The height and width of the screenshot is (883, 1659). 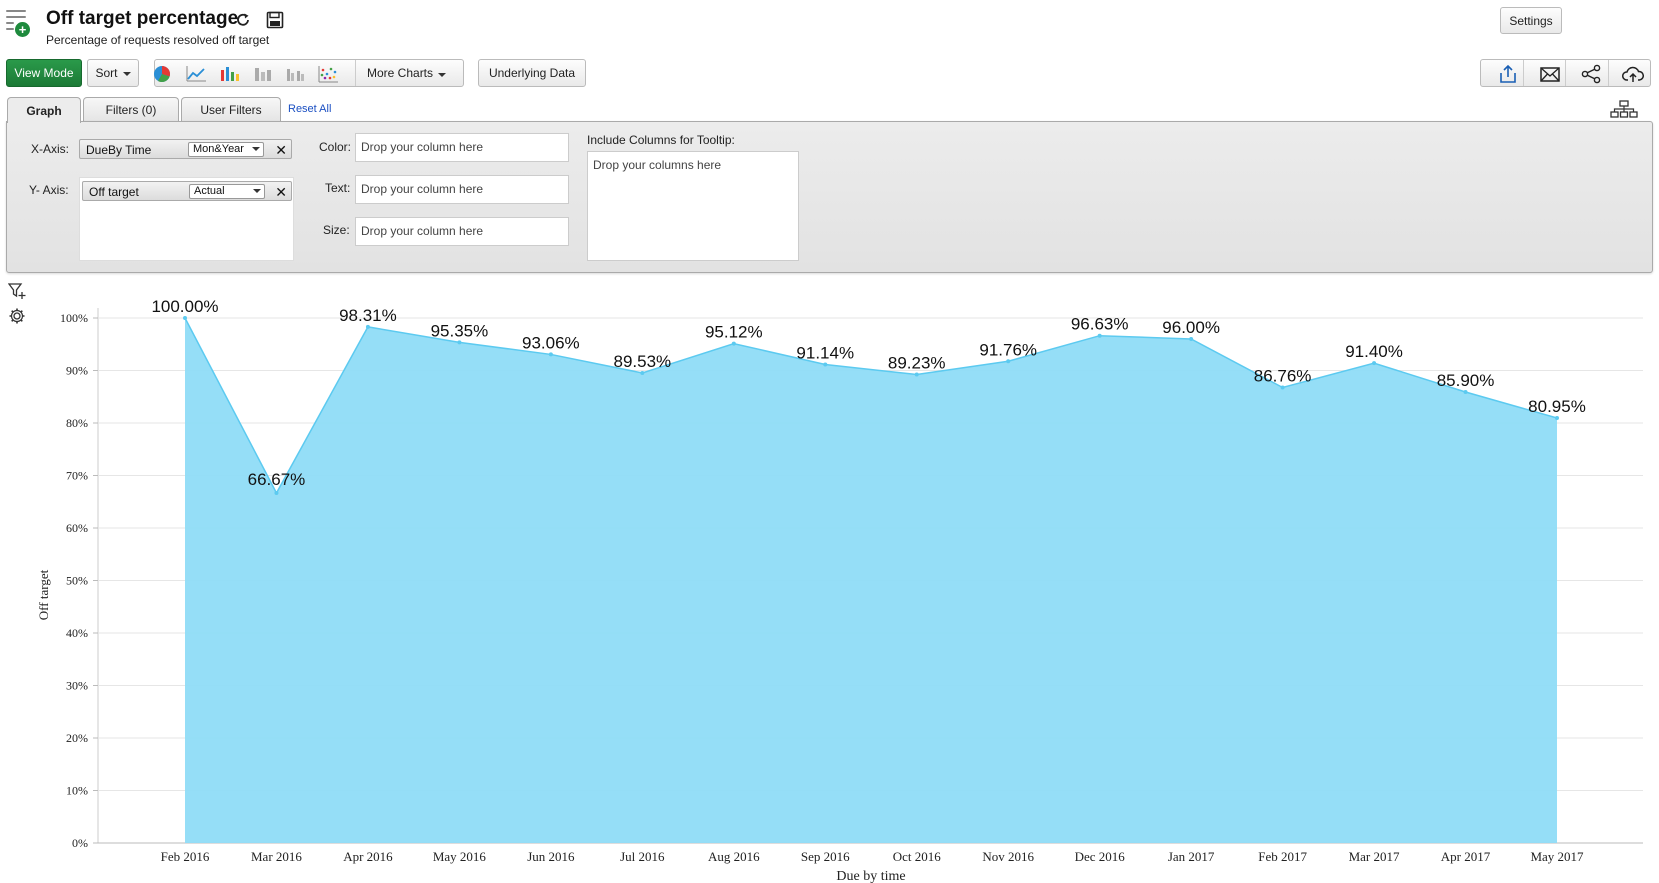 What do you see at coordinates (462, 231) in the screenshot?
I see `size-drop-field: Drop your column here` at bounding box center [462, 231].